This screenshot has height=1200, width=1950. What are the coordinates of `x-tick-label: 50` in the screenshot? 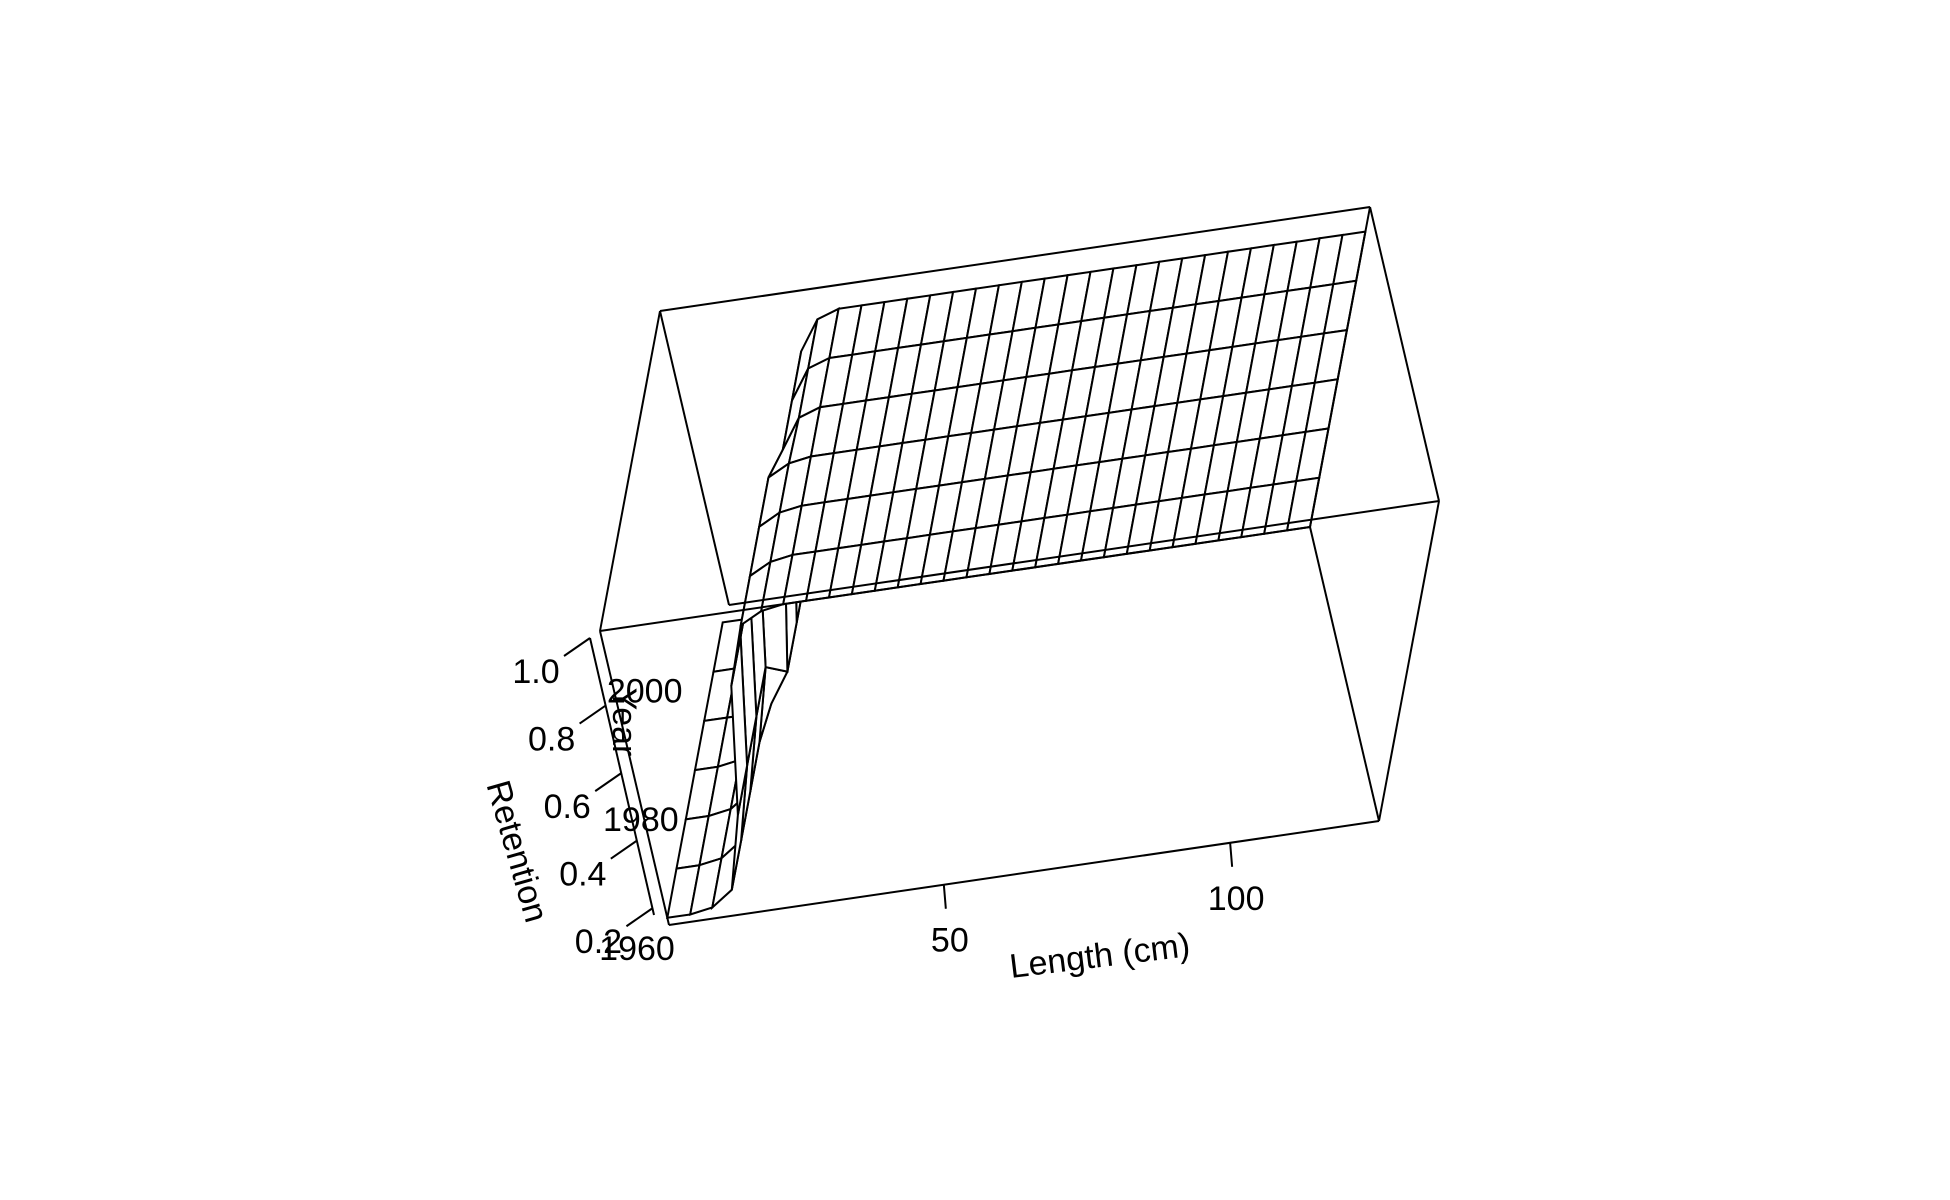 It's located at (950, 941).